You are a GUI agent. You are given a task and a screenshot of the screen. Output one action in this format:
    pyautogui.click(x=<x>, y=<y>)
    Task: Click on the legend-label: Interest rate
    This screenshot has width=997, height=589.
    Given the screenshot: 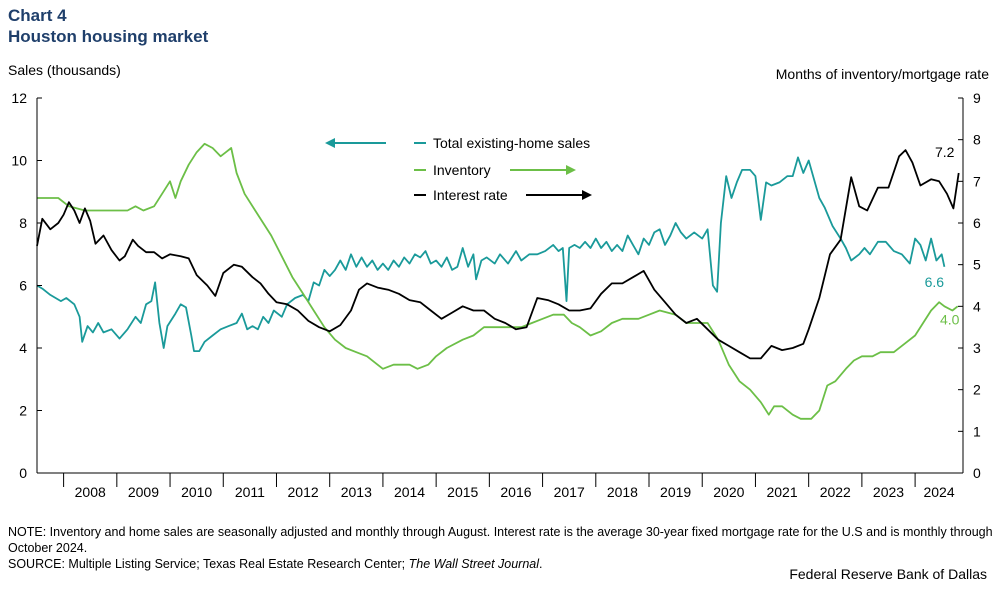 What is the action you would take?
    pyautogui.click(x=470, y=195)
    